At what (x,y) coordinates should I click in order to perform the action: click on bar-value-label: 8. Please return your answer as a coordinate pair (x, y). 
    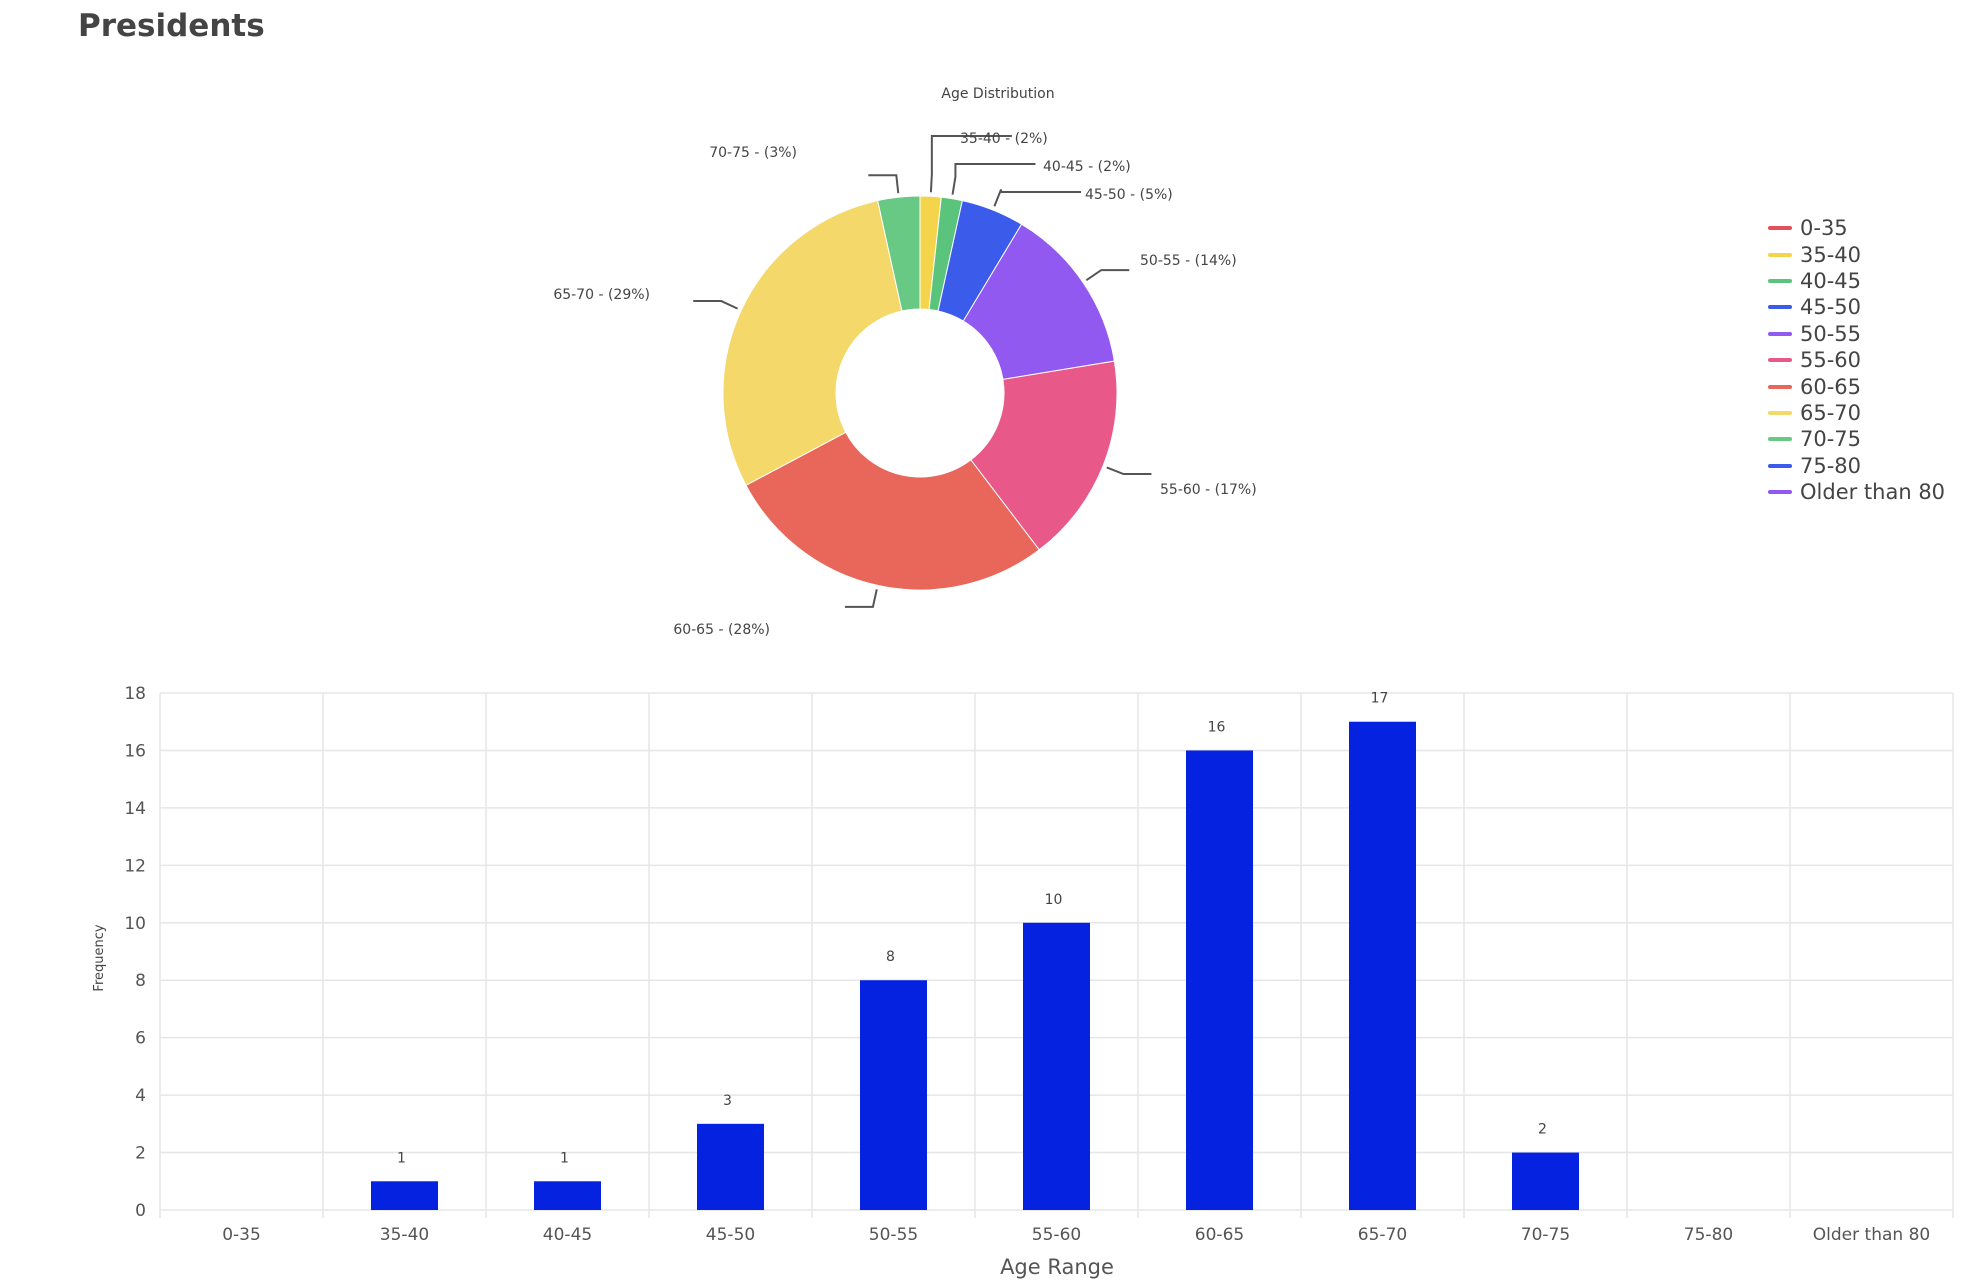
    Looking at the image, I should click on (890, 957).